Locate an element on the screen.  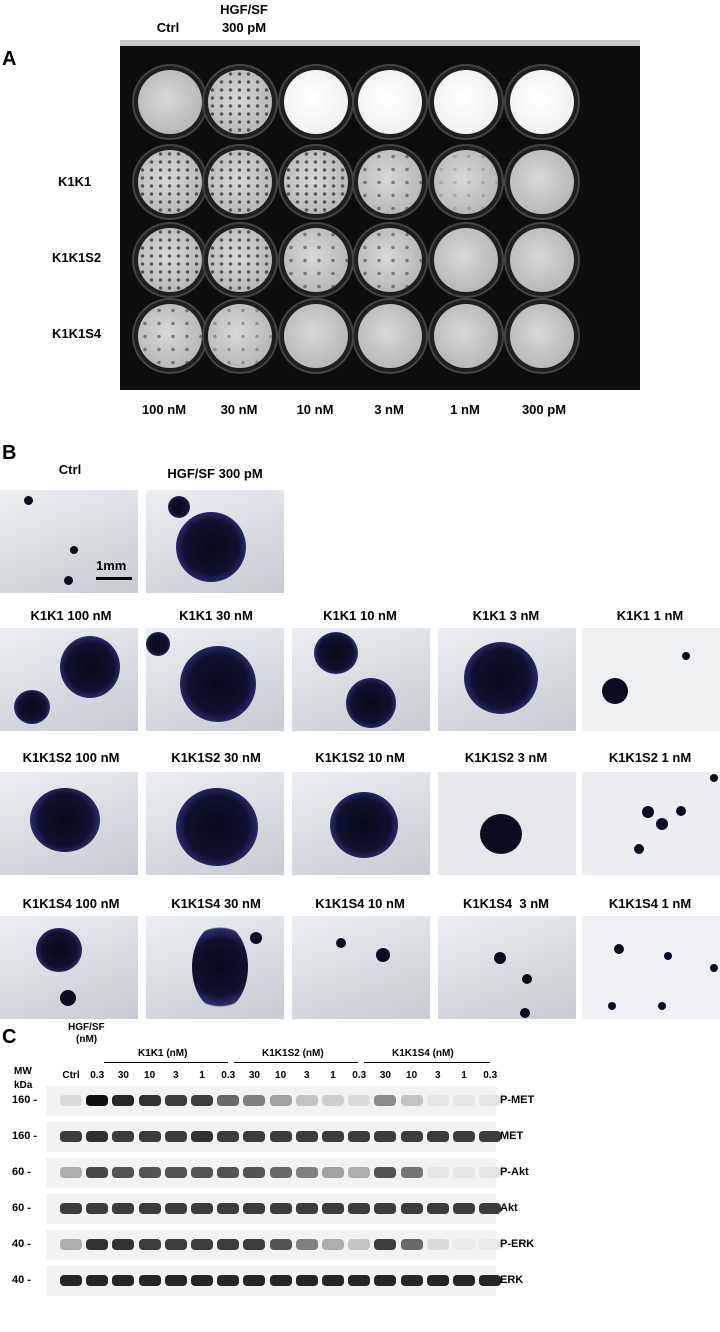
b-label: K1K1S4 1 nM is located at coordinates (650, 903).